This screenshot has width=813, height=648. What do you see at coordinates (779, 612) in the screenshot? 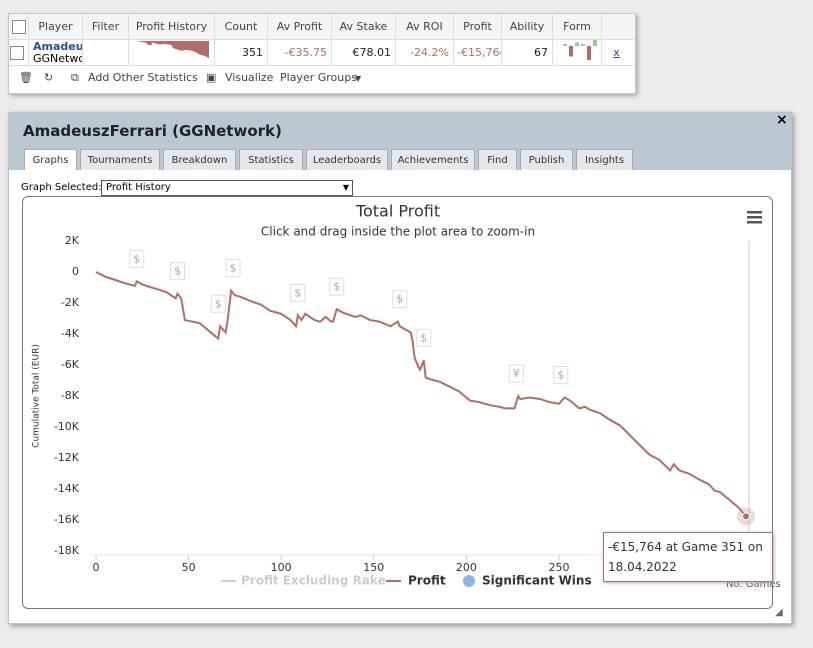
I see `resize-handle: ◢` at bounding box center [779, 612].